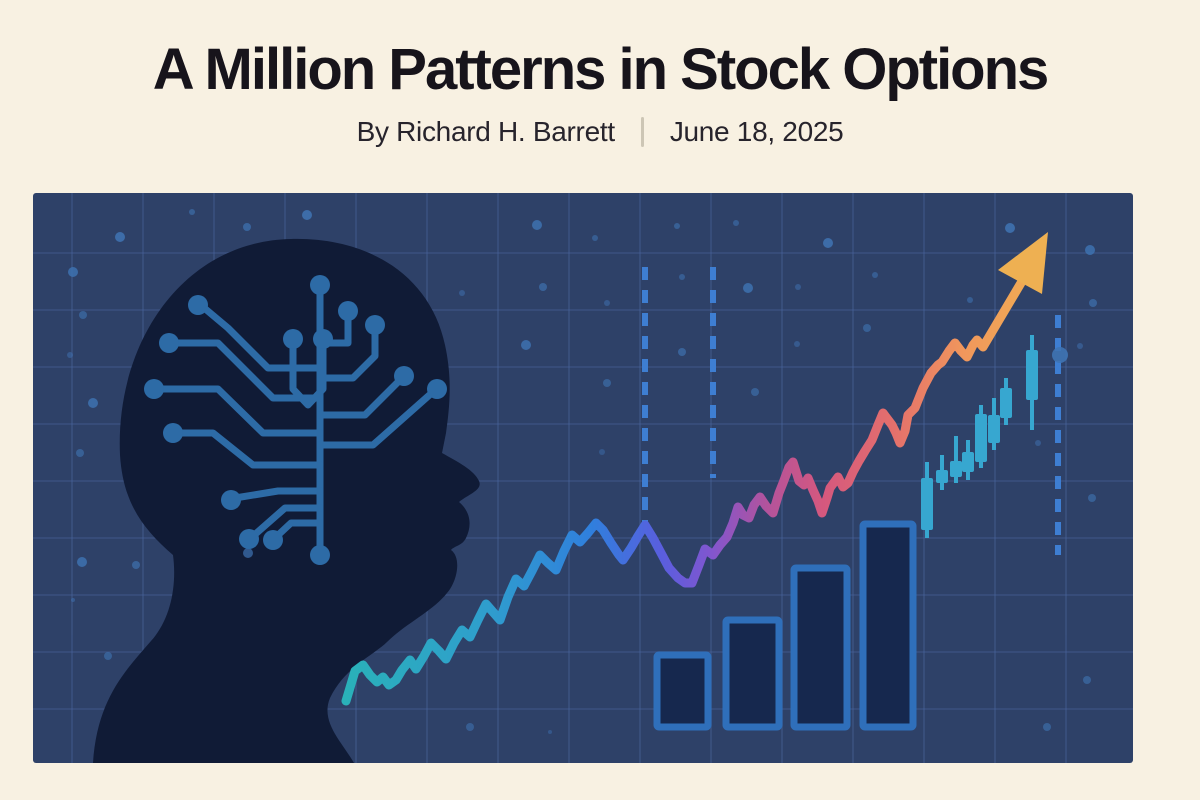 Image resolution: width=1200 pixels, height=800 pixels. Describe the element at coordinates (601, 69) in the screenshot. I see `article-title: A Million Patterns in Stock Options` at that location.